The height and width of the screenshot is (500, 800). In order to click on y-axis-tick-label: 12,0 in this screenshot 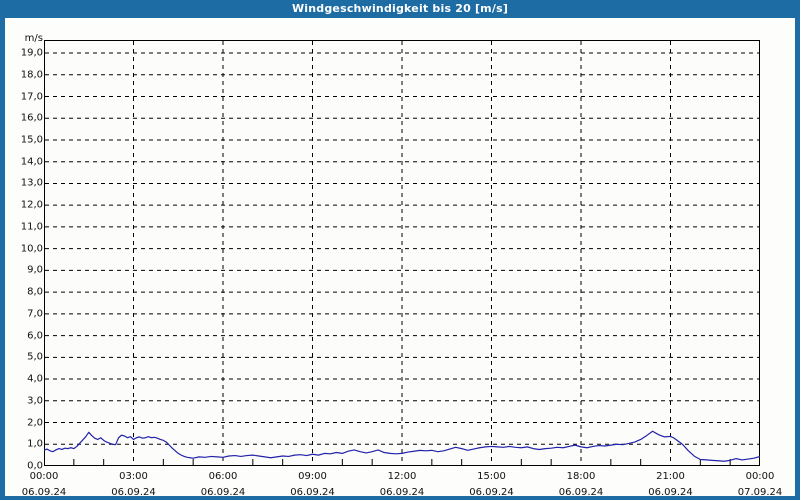, I will do `click(31, 205)`.